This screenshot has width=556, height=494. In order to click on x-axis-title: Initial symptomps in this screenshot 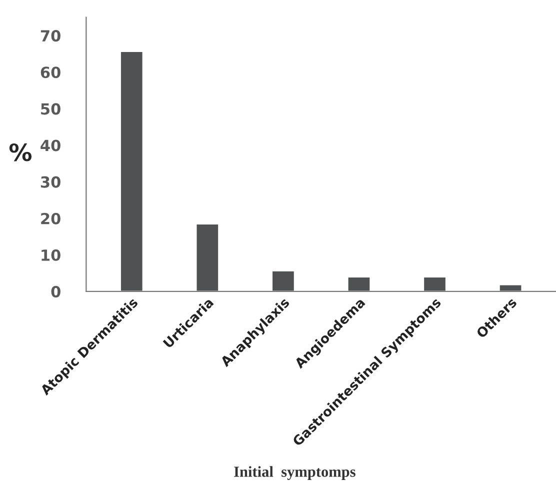, I will do `click(295, 473)`.